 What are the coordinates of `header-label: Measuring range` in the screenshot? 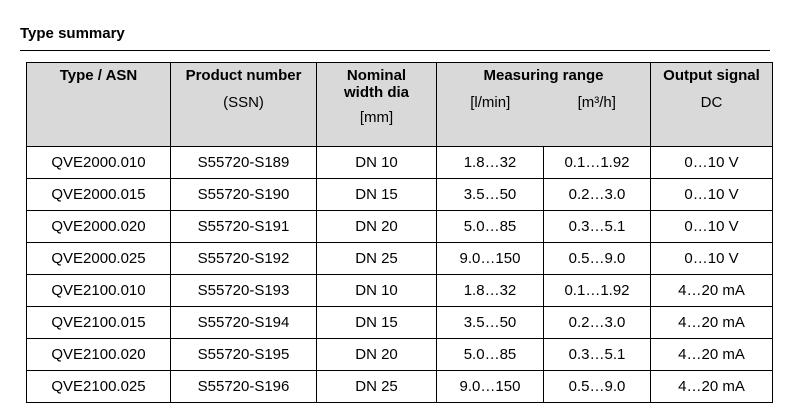 It's located at (543, 75).